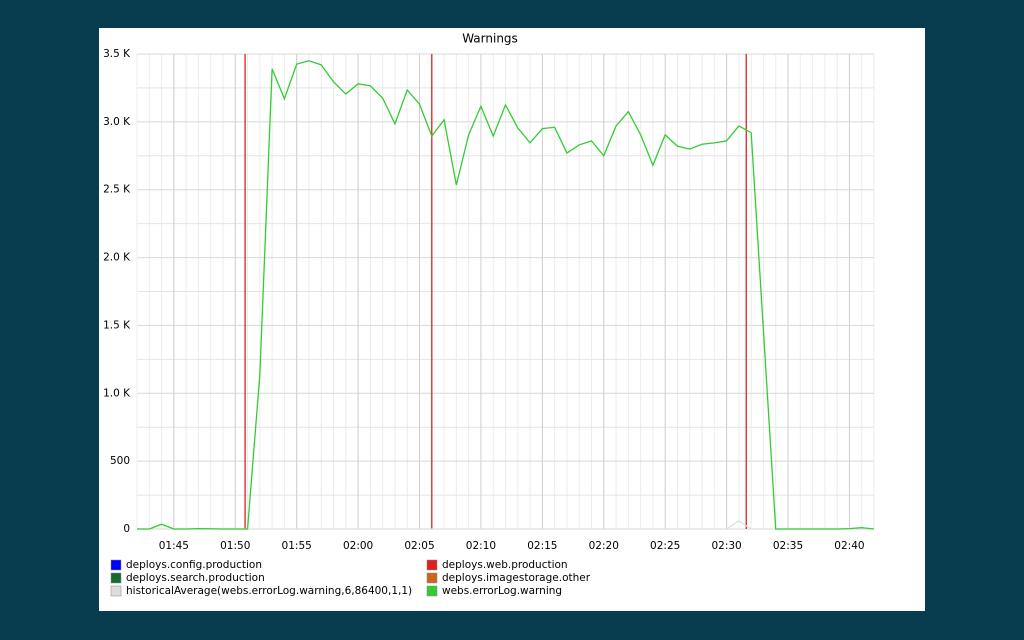  I want to click on legend-label: deploys.search.production, so click(195, 578).